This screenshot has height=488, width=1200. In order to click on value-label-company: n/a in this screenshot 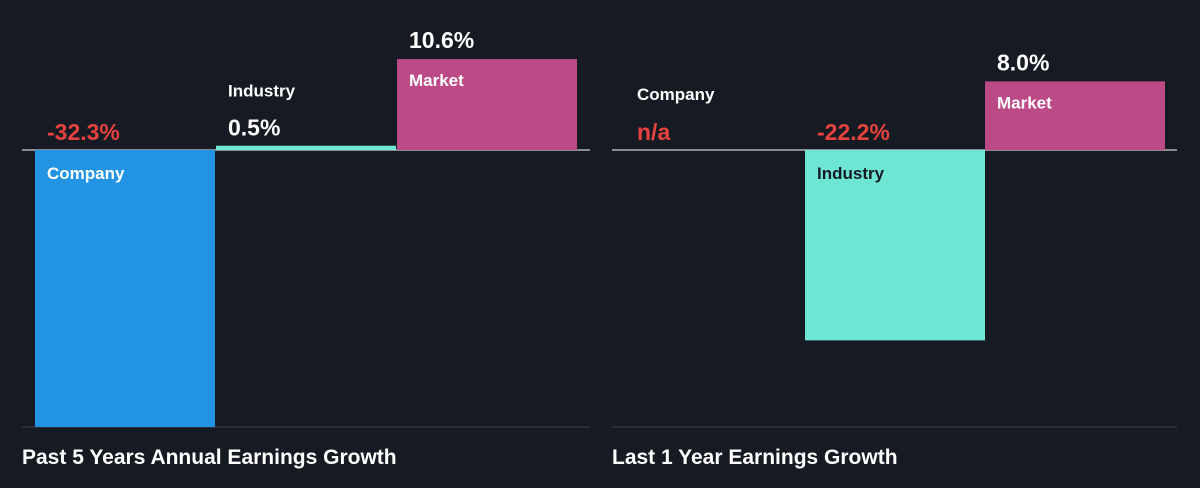, I will do `click(653, 132)`.